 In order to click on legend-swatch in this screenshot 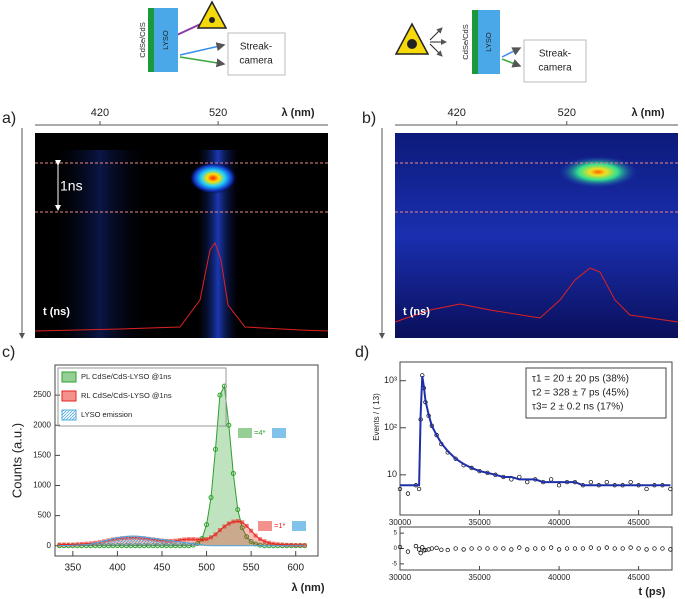, I will do `click(69, 415)`.